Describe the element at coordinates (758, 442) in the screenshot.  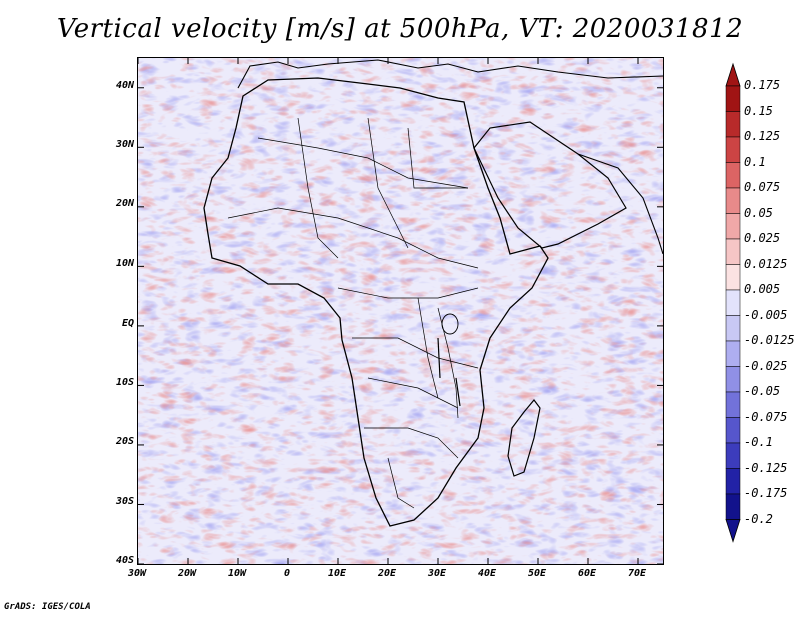
I see `colorbar-label: -0.1` at that location.